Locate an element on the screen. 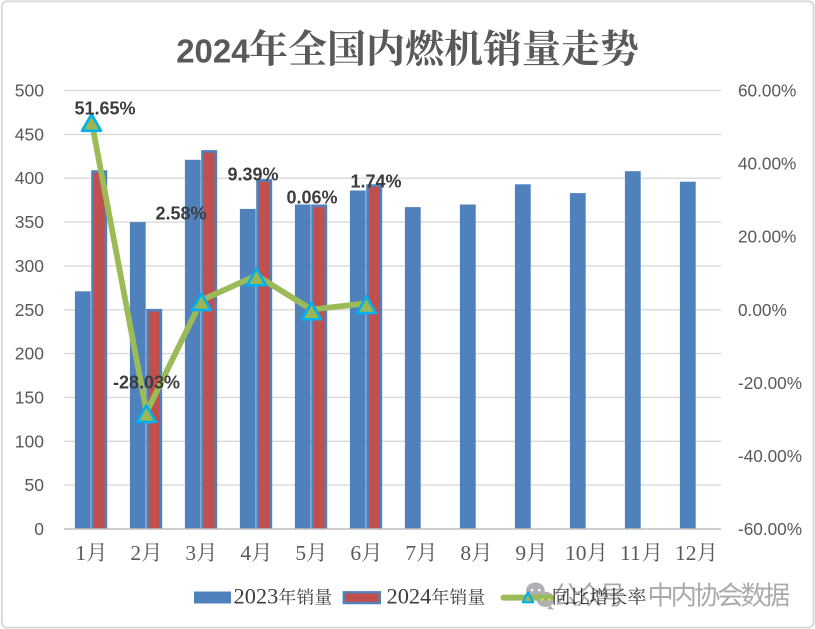  svg-text: 11 is located at coordinates (630, 553).